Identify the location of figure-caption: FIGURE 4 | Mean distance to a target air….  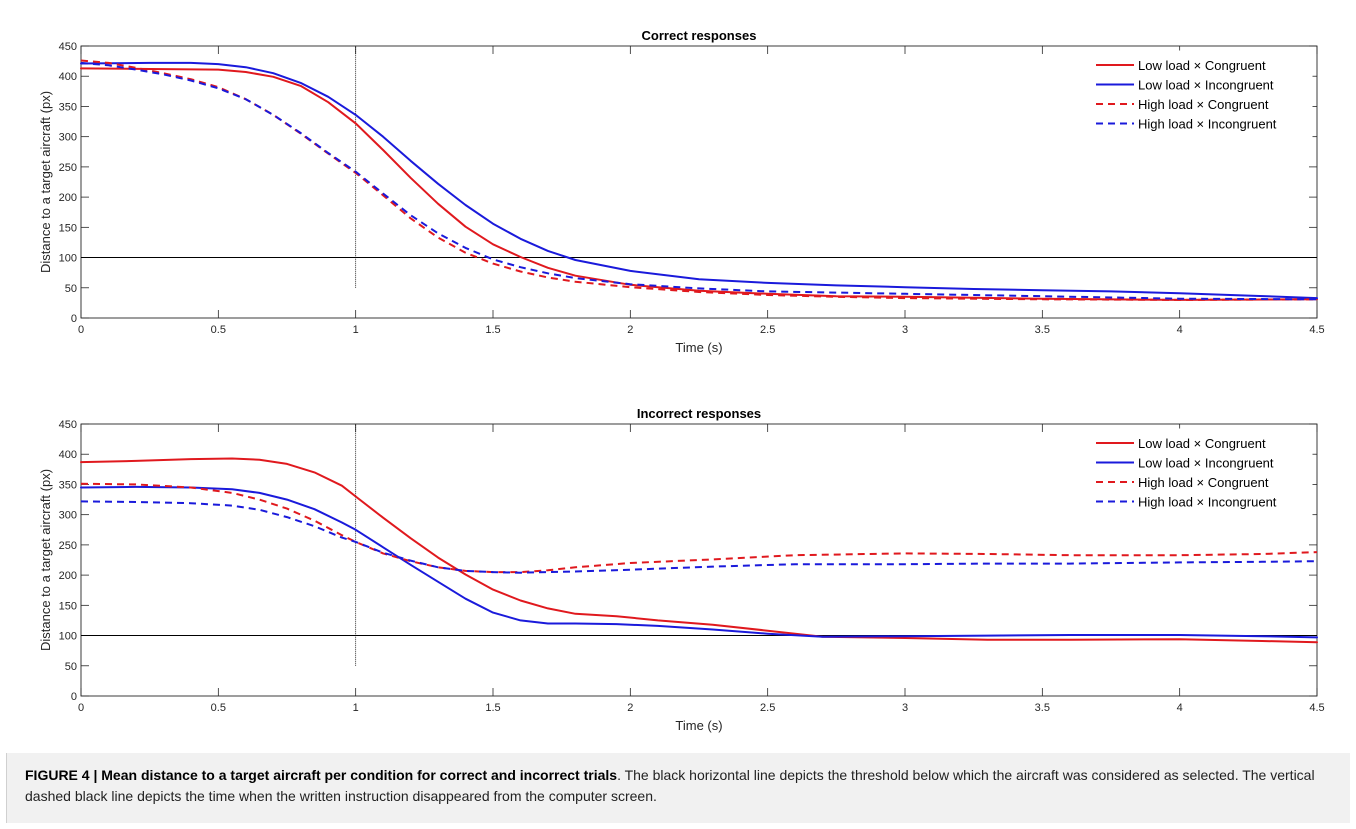
(678, 788).